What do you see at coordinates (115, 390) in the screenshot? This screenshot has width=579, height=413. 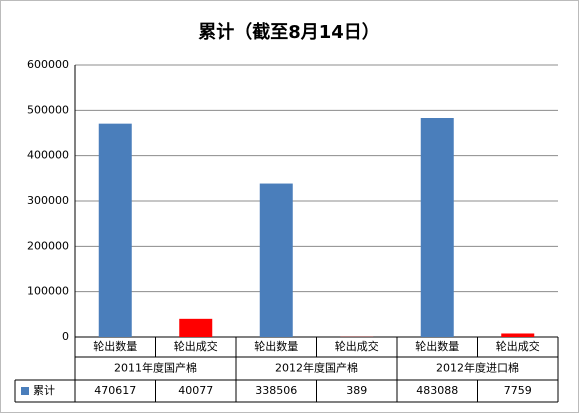 I see `table-value: 470617` at bounding box center [115, 390].